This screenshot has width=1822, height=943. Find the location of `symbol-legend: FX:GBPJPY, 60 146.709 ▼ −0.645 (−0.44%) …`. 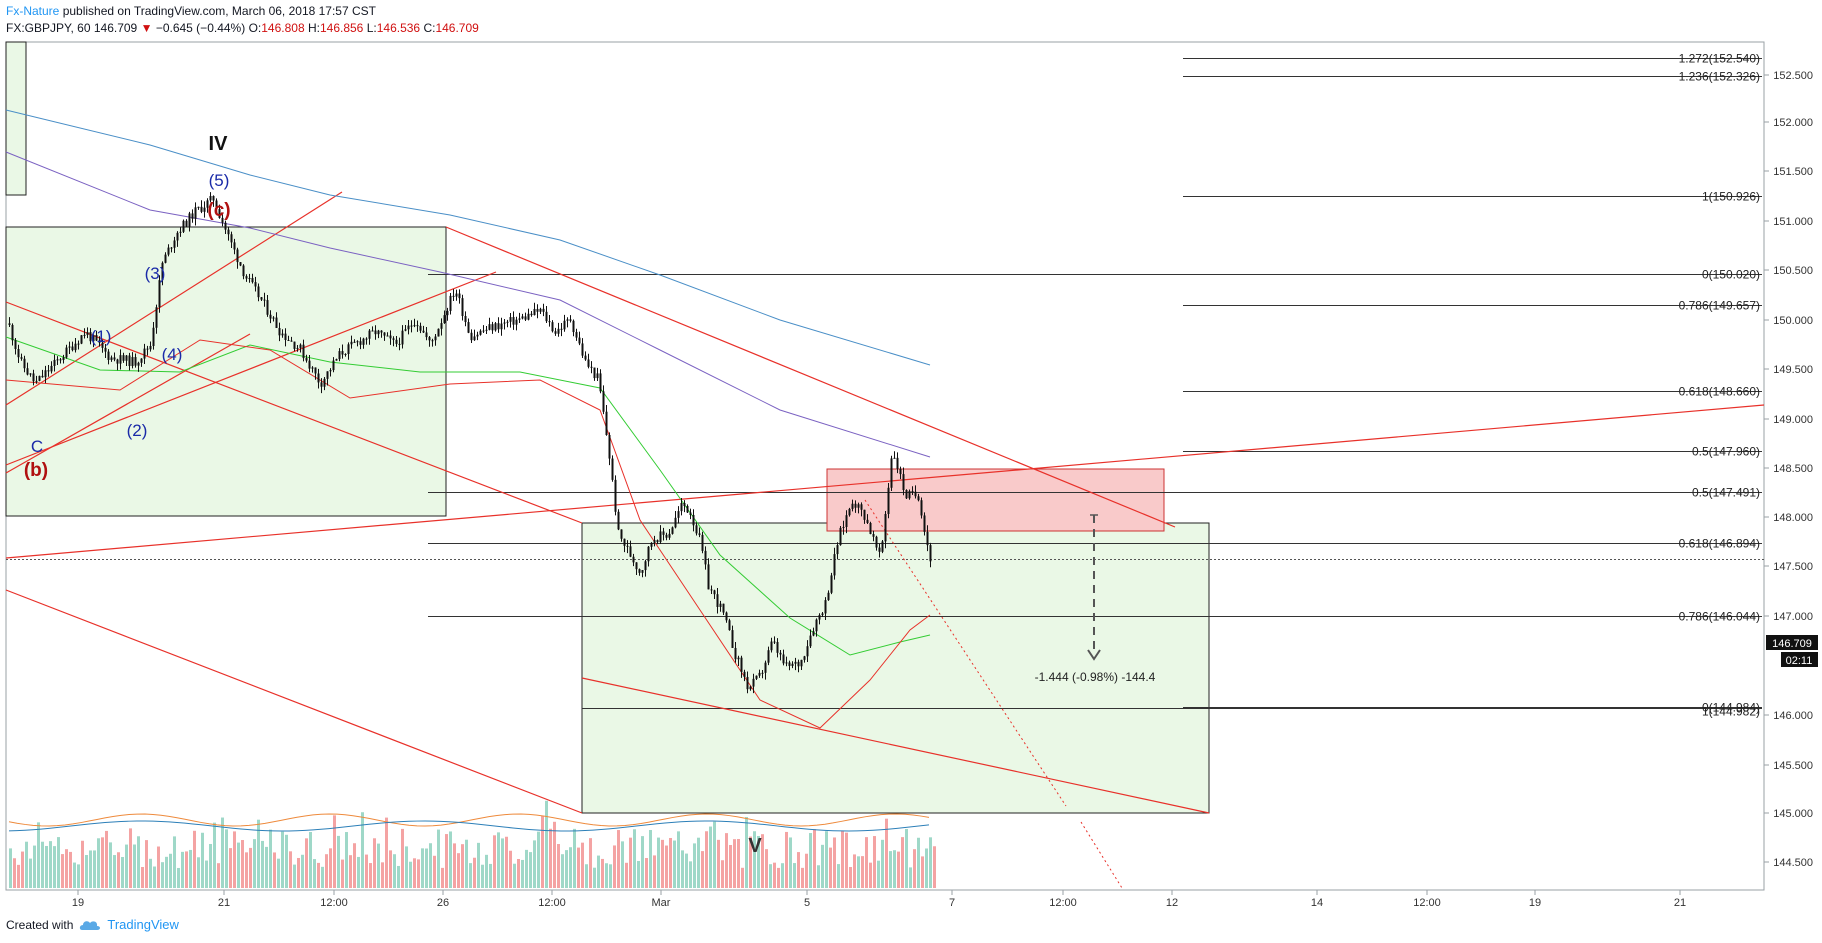

symbol-legend: FX:GBPJPY, 60 146.709 ▼ −0.645 (−0.44%) … is located at coordinates (242, 28).